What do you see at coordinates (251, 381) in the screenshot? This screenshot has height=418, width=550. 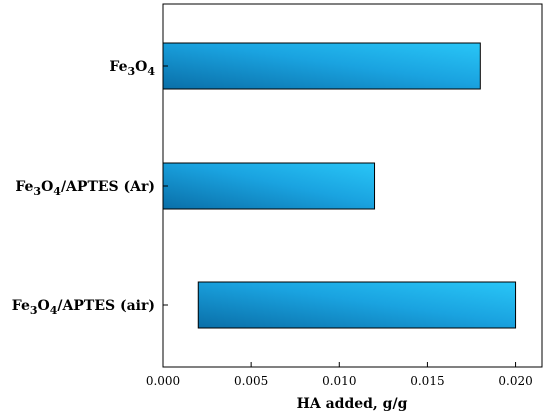 I see `x-tick-label-2: 0.005` at bounding box center [251, 381].